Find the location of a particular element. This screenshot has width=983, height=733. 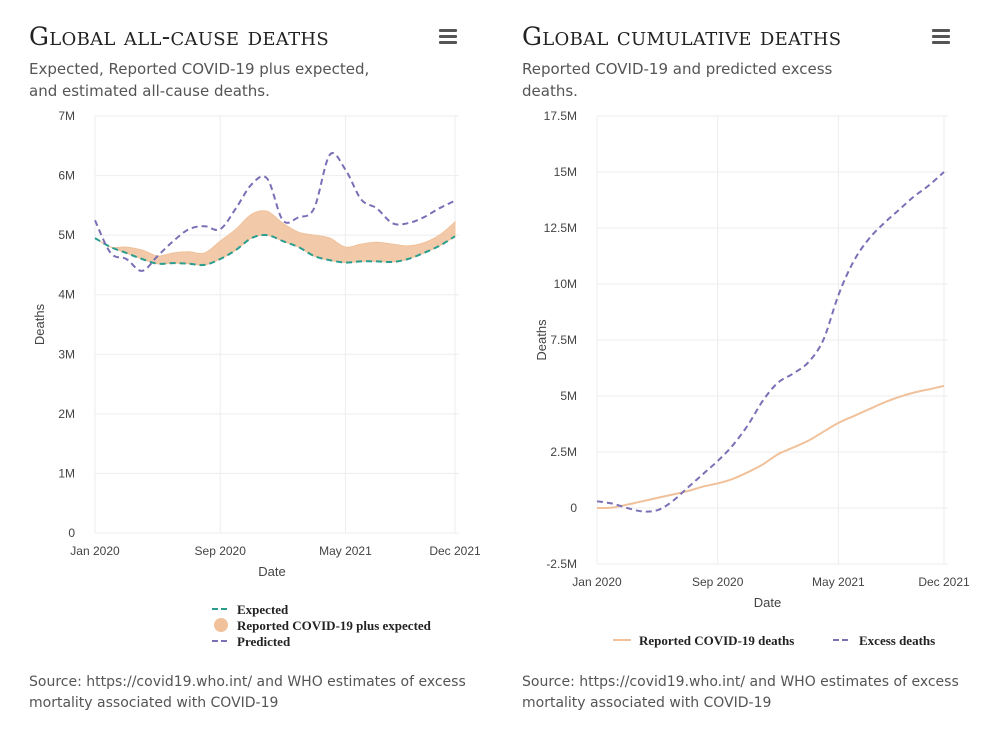

legend-item: Reported COVID-19 plus expected is located at coordinates (323, 625).